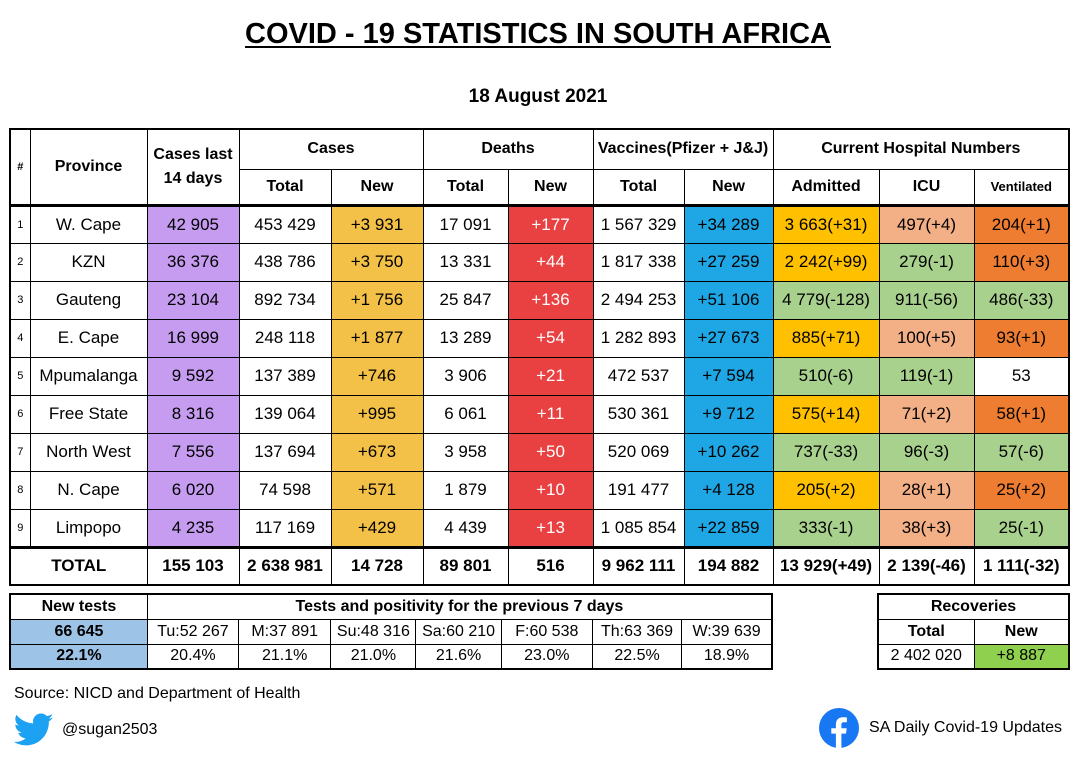 Image resolution: width=1076 pixels, height=758 pixels. What do you see at coordinates (1021, 223) in the screenshot?
I see `ventilated: 204(+1)` at bounding box center [1021, 223].